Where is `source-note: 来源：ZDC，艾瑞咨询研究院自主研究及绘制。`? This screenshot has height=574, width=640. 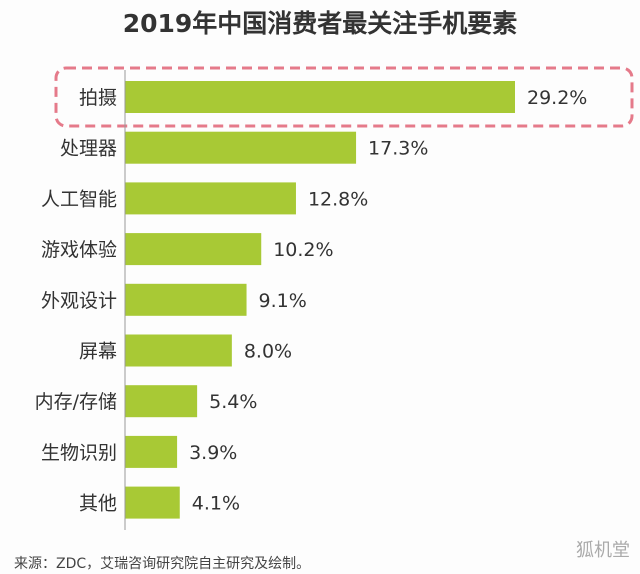
source-note: 来源：ZDC，艾瑞咨询研究院自主研究及绘制。 is located at coordinates (162, 564).